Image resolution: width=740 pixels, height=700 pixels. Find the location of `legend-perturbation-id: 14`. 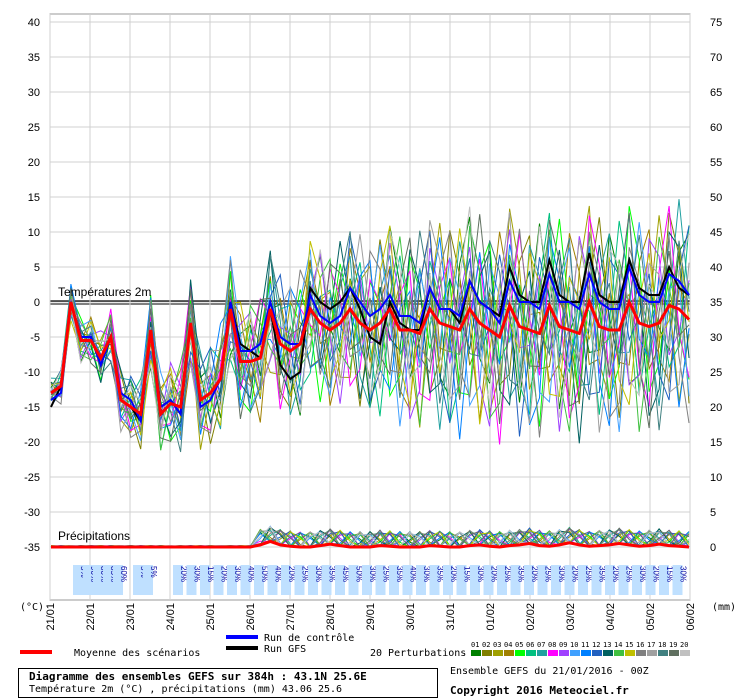

legend-perturbation-id: 14 is located at coordinates (618, 645).